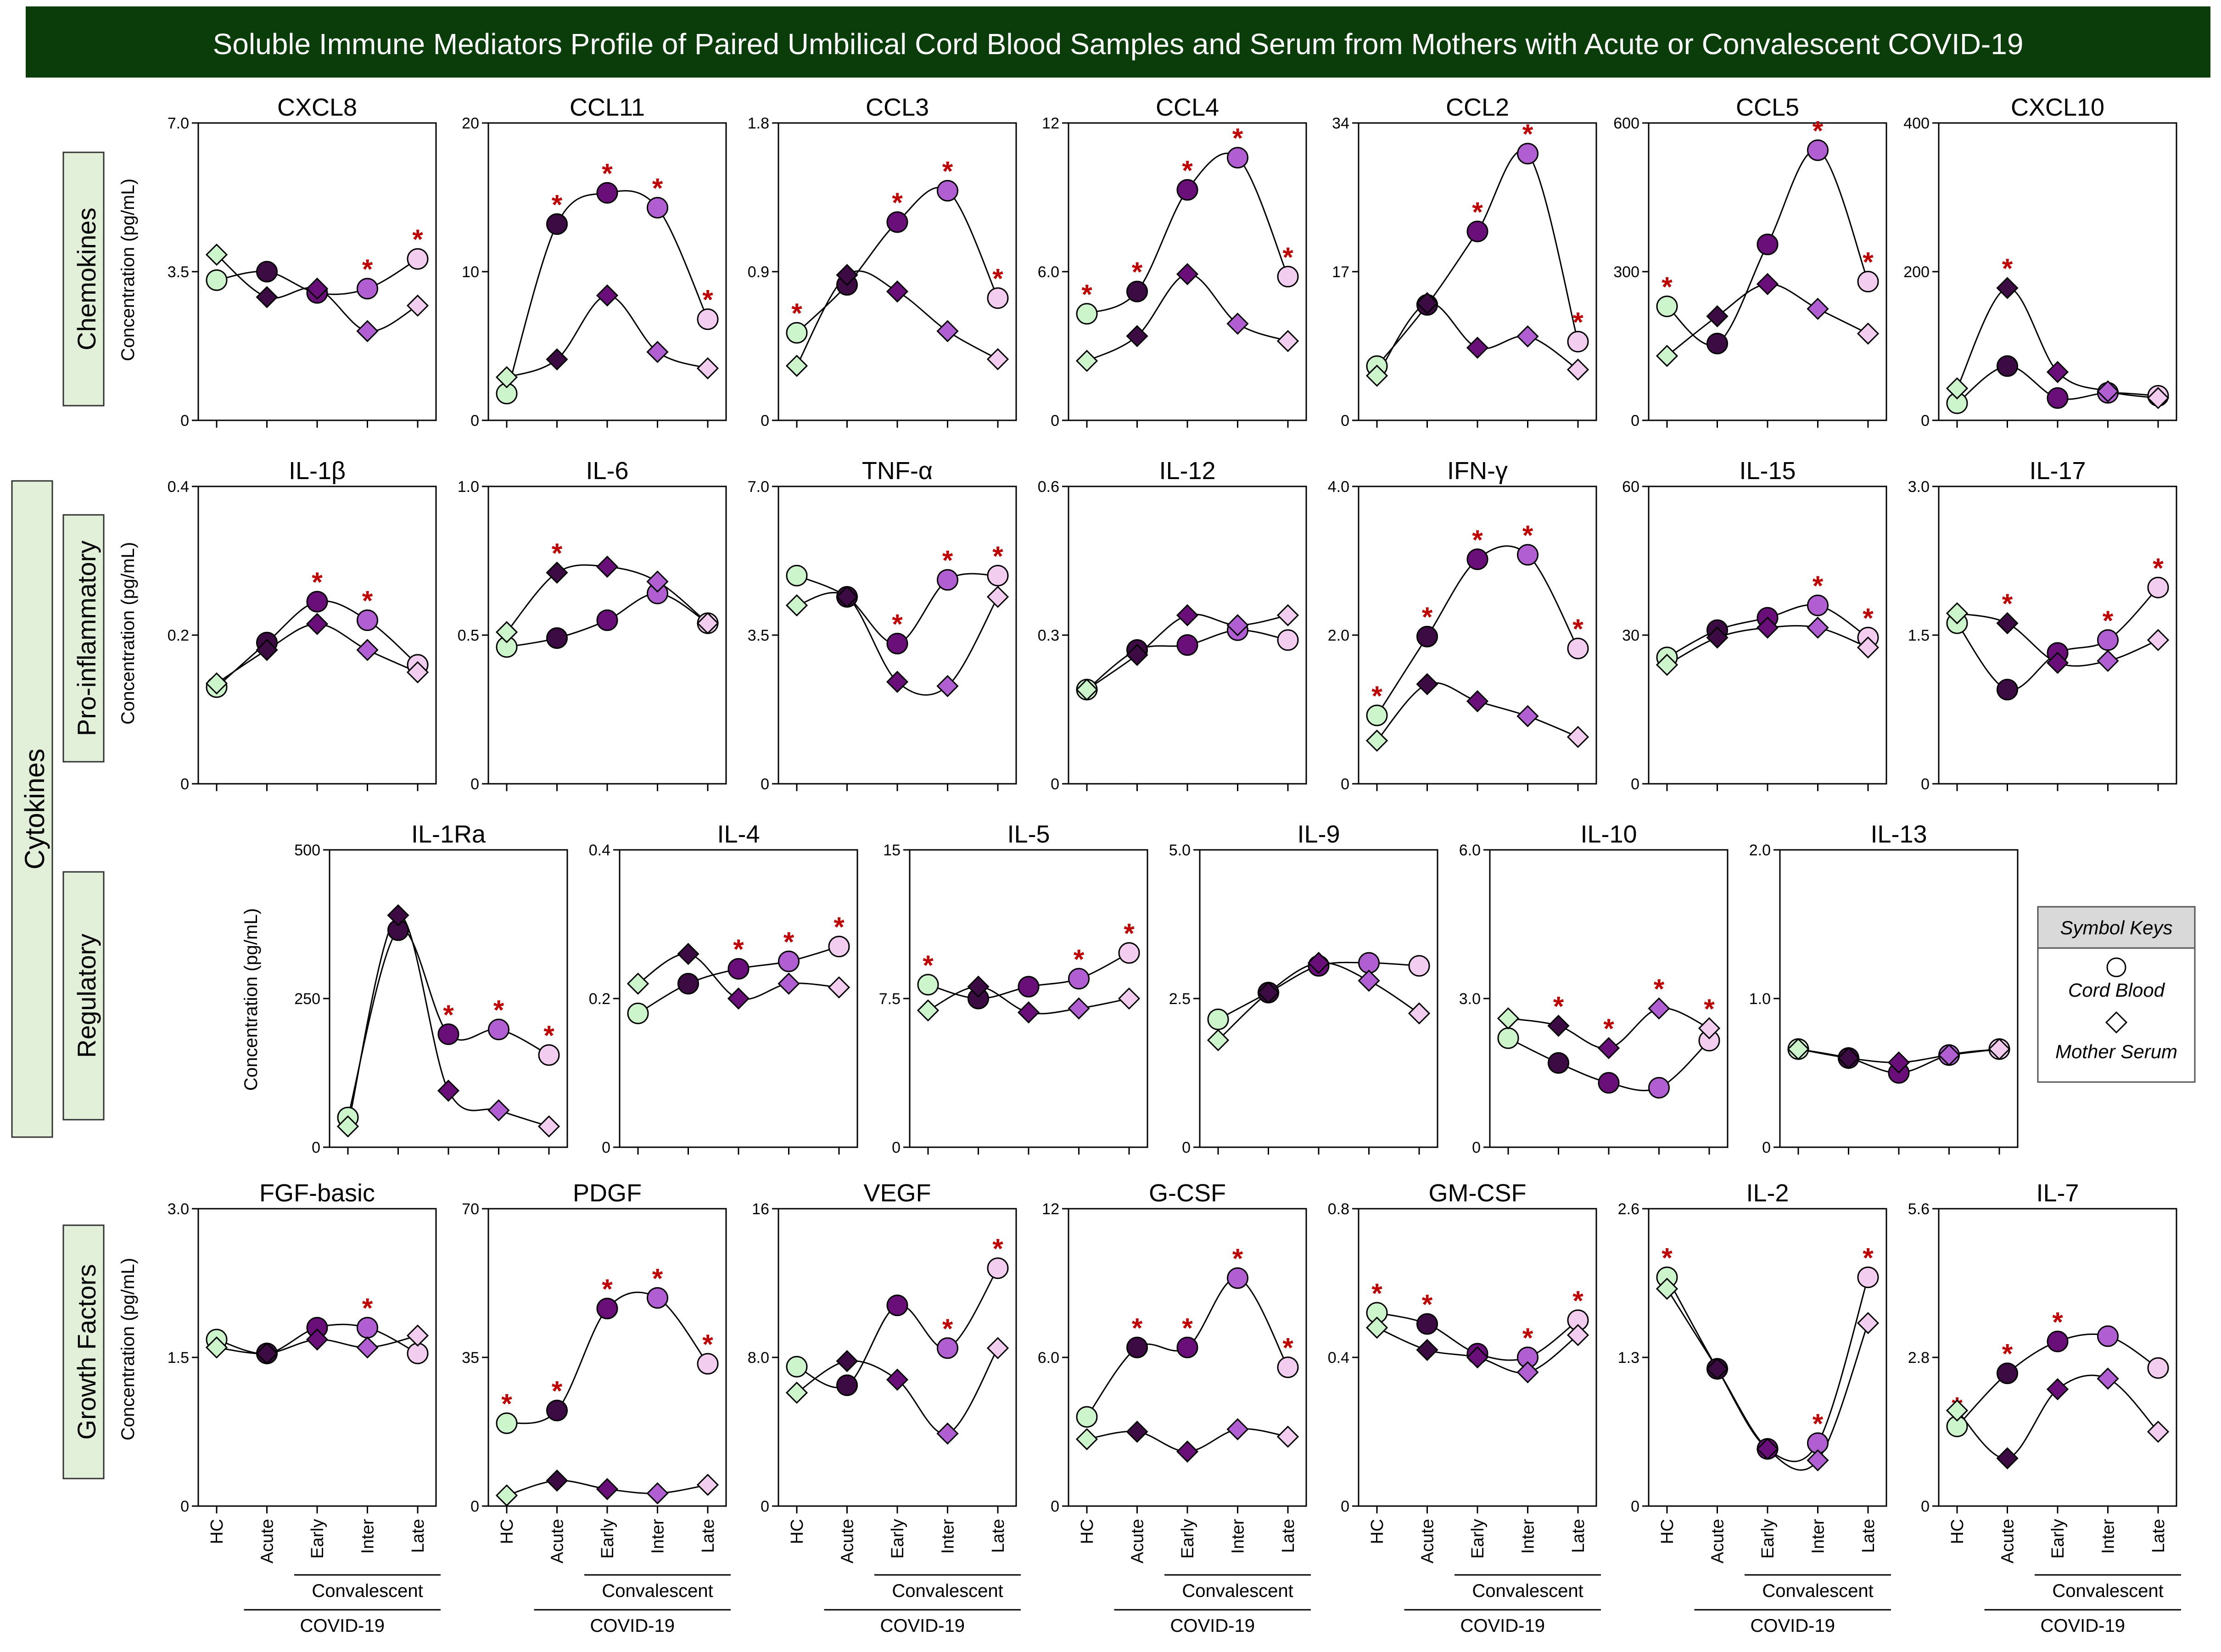 The image size is (2221, 1652). I want to click on legend-diamond-icon, so click(2116, 1022).